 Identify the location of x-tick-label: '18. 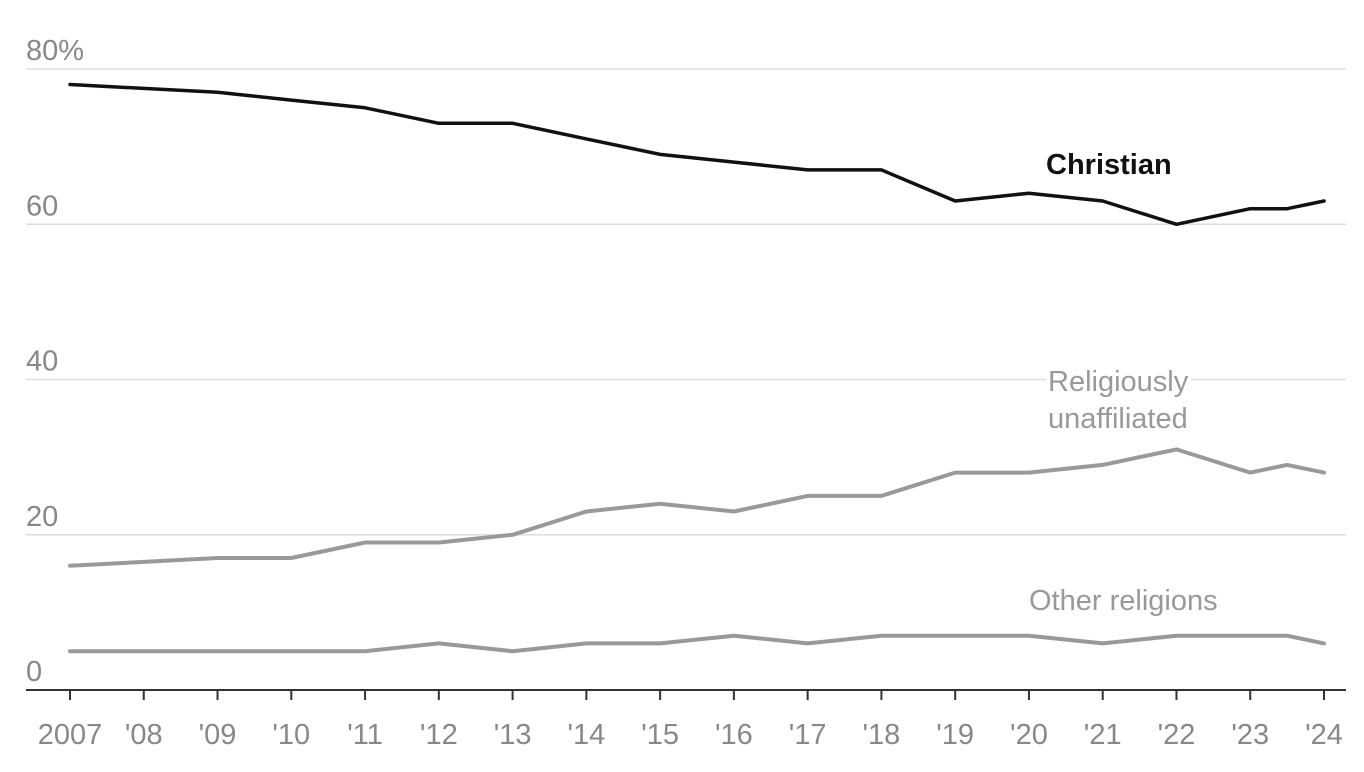
(882, 735).